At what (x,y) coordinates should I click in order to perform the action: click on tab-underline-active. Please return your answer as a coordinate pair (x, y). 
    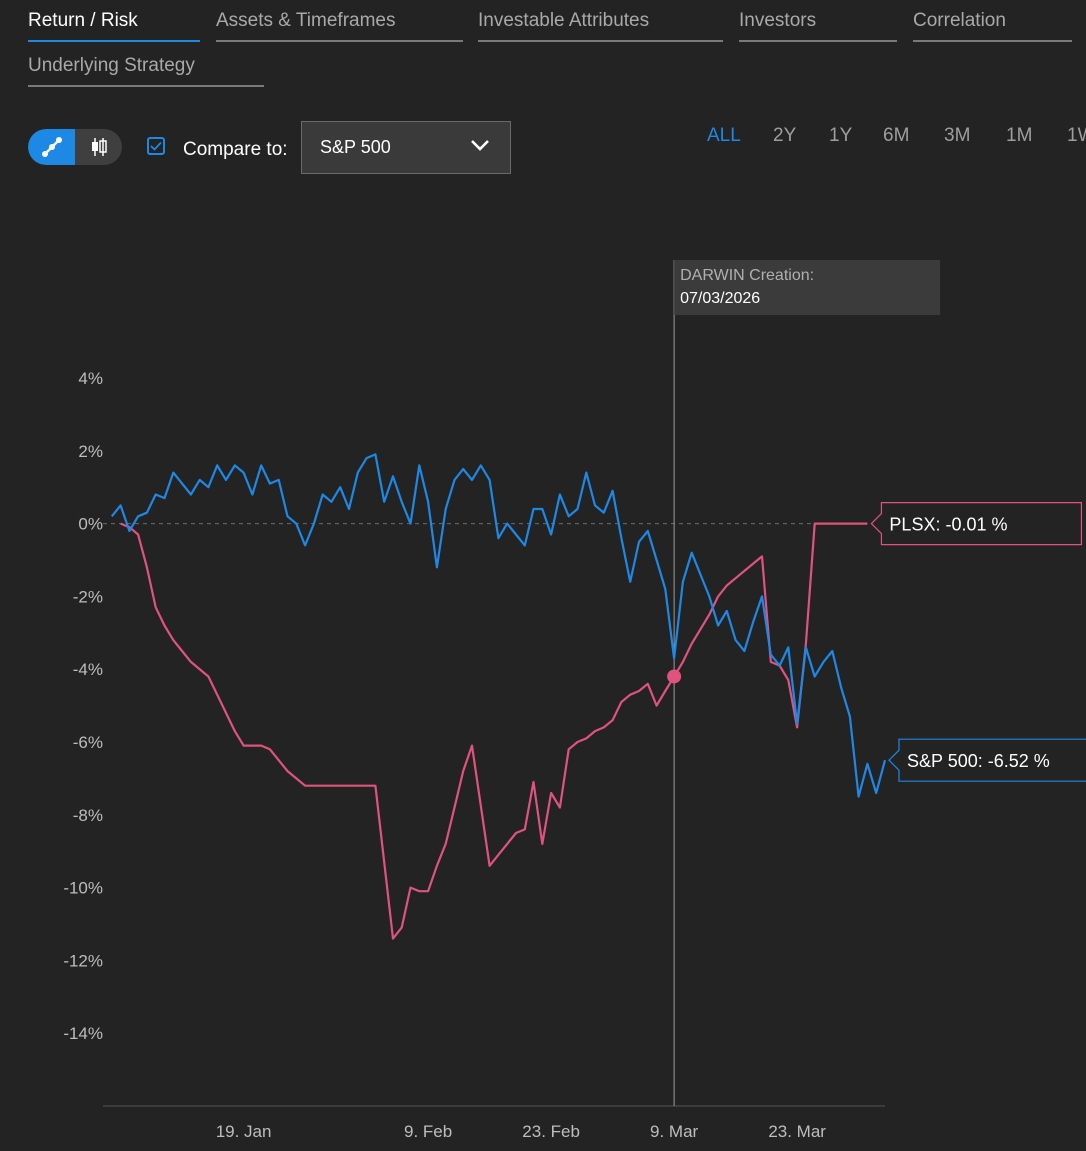
    Looking at the image, I should click on (114, 41).